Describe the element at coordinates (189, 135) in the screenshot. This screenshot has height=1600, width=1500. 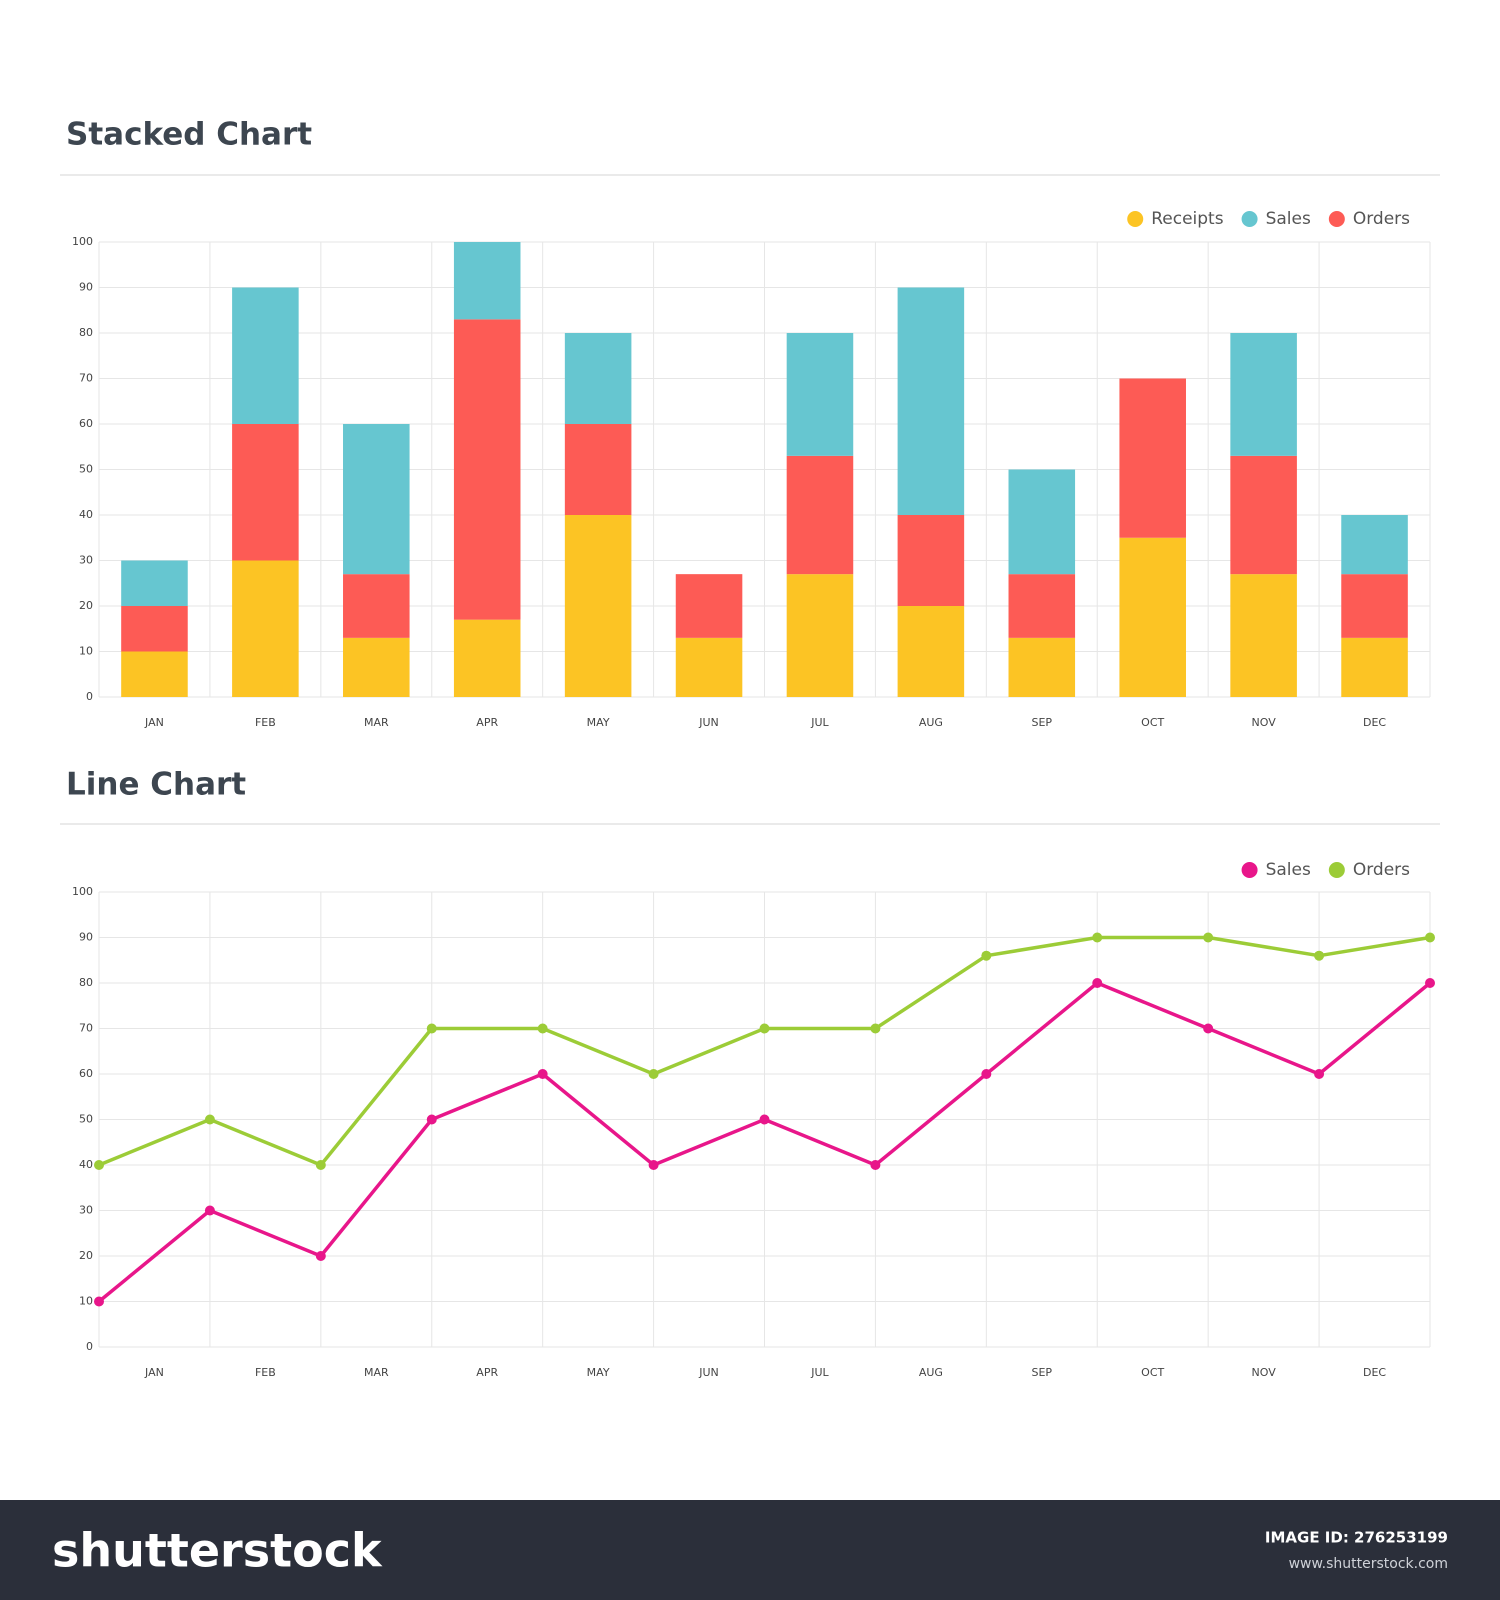
I see `chart-title: Stacked Chart` at that location.